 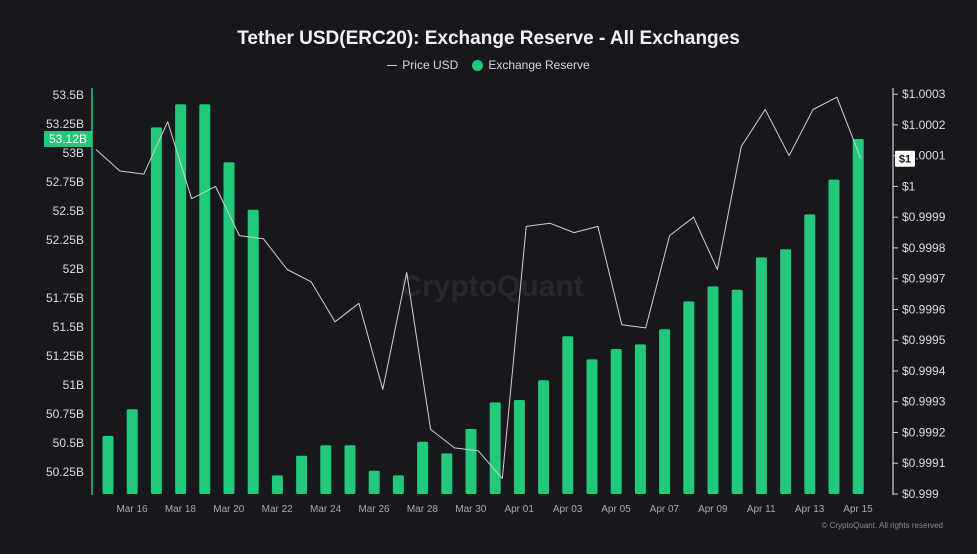 What do you see at coordinates (519, 509) in the screenshot?
I see `x-tick-label: Apr 01` at bounding box center [519, 509].